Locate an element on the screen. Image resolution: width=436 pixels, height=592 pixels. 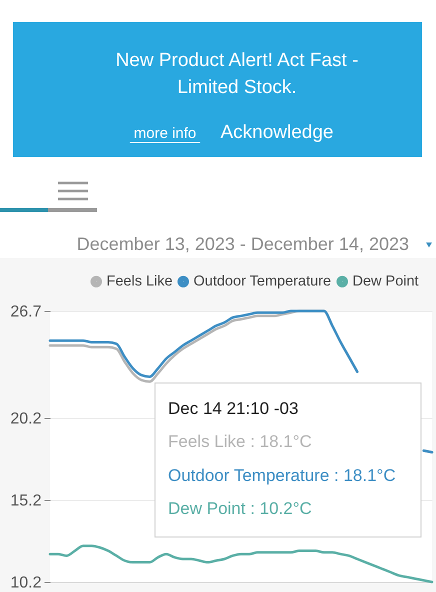
text: Acknowledge is located at coordinates (277, 132).